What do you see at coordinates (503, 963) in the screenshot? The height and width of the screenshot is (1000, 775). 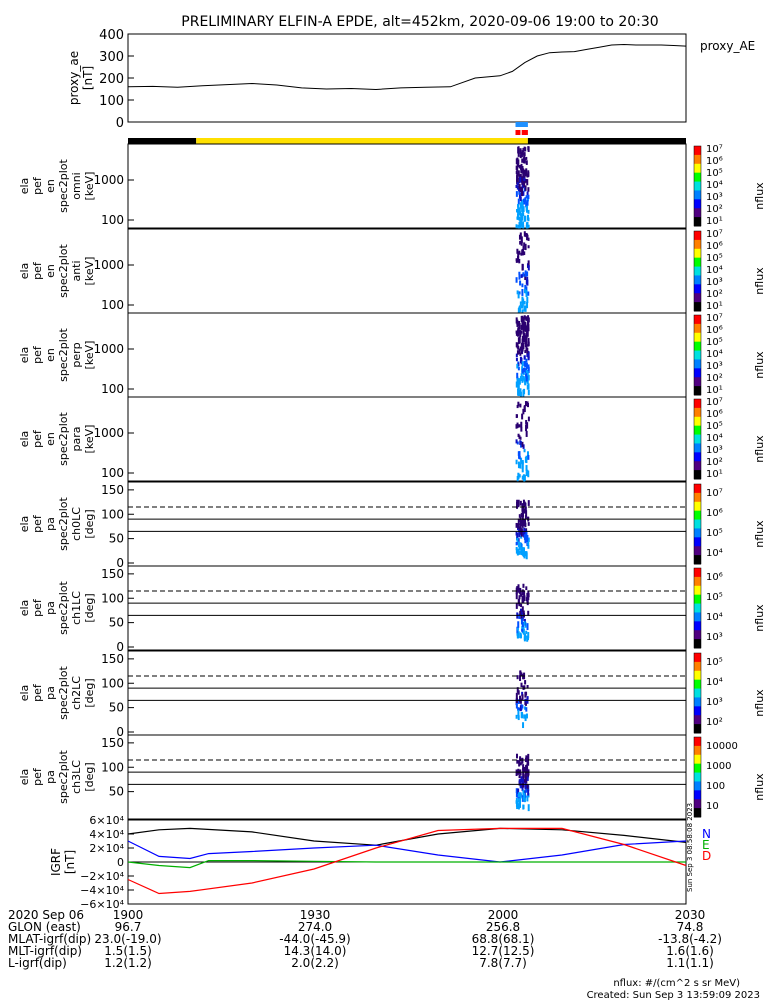 I see `axis-row-value: 7.8(7.7)` at bounding box center [503, 963].